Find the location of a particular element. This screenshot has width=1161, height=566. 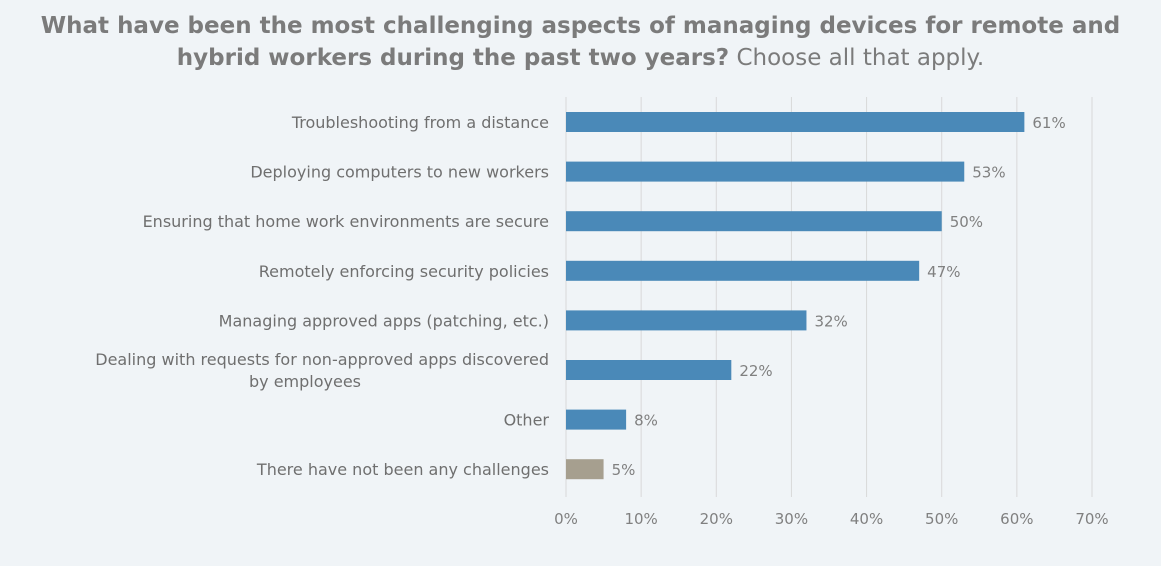

category-label: There have not been any challenges is located at coordinates (402, 469).